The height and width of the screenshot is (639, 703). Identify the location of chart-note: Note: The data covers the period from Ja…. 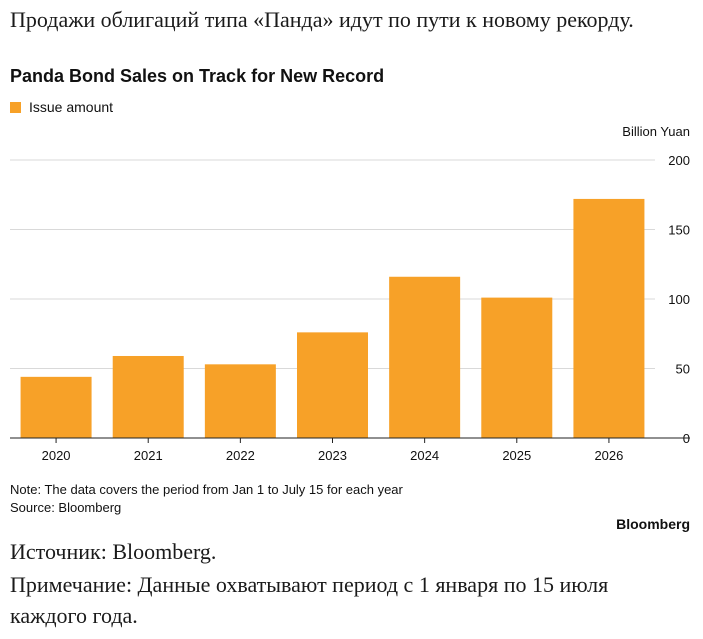
(206, 499).